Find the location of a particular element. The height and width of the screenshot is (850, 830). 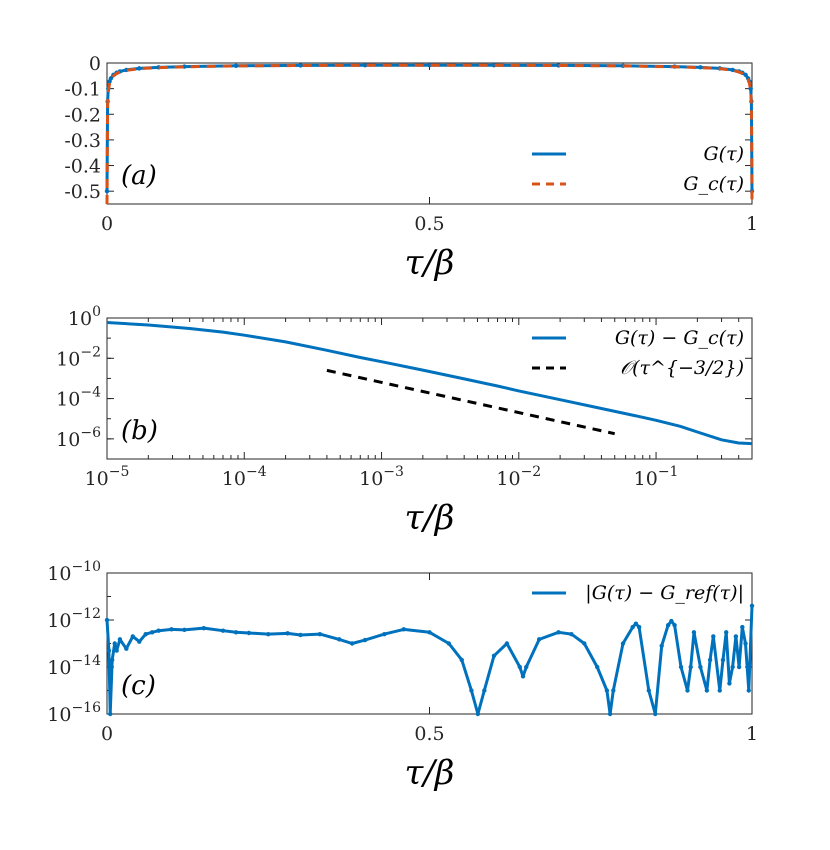

panel-label: (c) is located at coordinates (138, 686).